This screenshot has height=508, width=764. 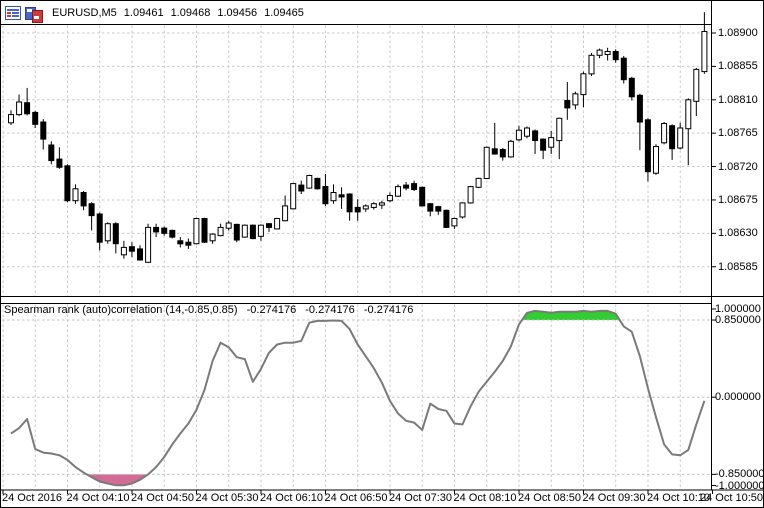 I want to click on quote-low: 1.09456, so click(x=237, y=13).